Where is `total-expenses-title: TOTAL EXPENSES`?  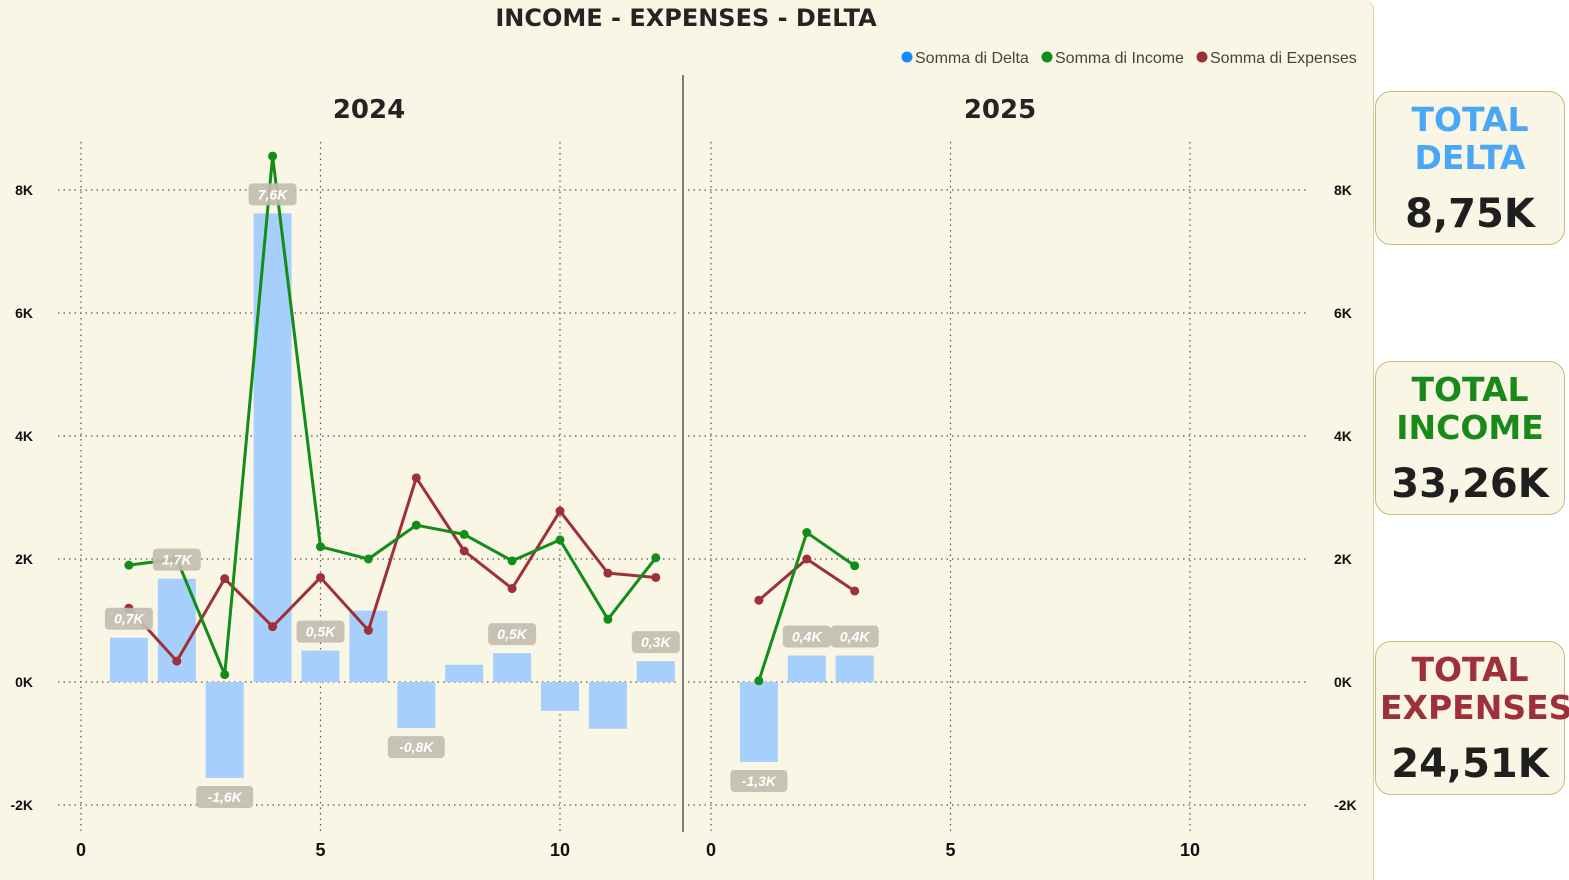
total-expenses-title: TOTAL EXPENSES is located at coordinates (1474, 688).